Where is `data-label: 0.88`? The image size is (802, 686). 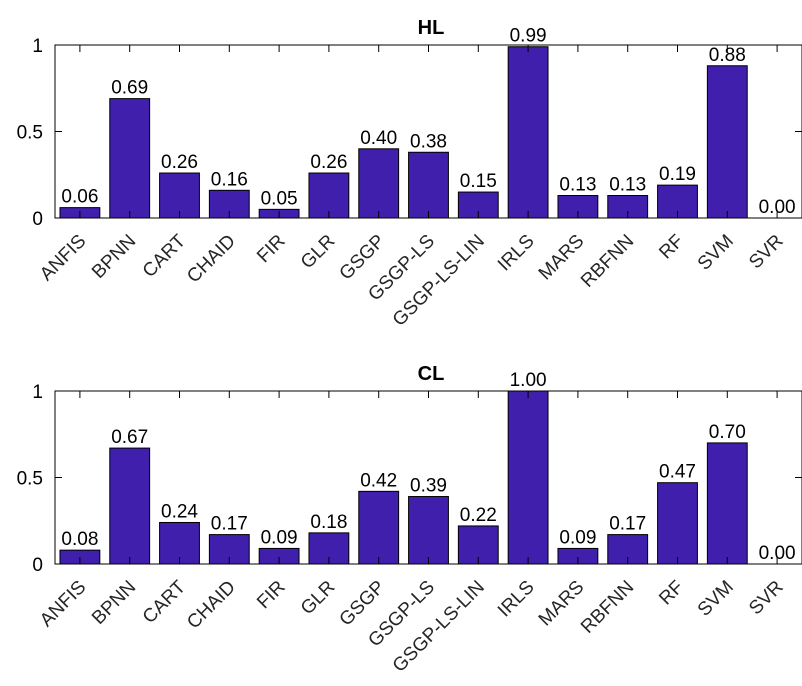 data-label: 0.88 is located at coordinates (727, 55).